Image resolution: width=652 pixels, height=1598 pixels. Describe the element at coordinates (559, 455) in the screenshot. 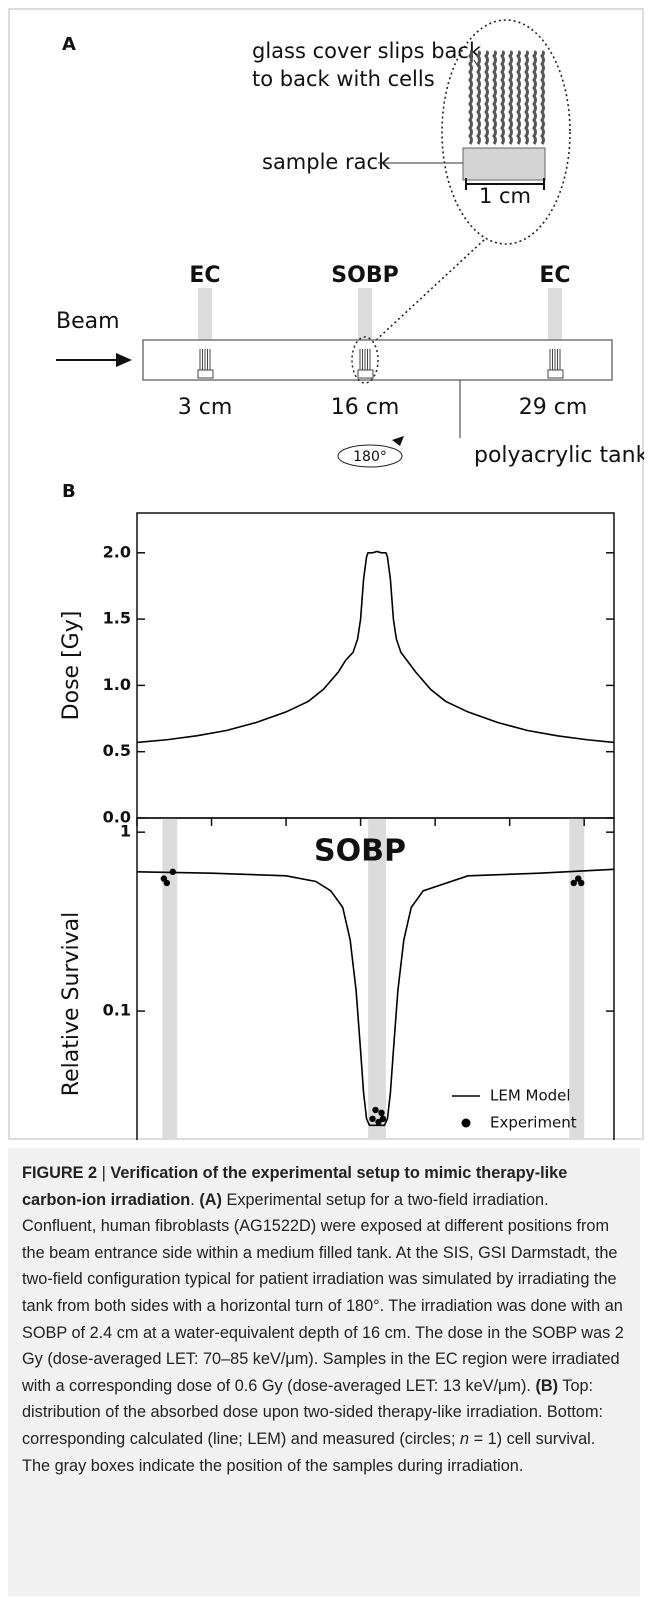

I see `tank-label: polyacrylic tank` at that location.